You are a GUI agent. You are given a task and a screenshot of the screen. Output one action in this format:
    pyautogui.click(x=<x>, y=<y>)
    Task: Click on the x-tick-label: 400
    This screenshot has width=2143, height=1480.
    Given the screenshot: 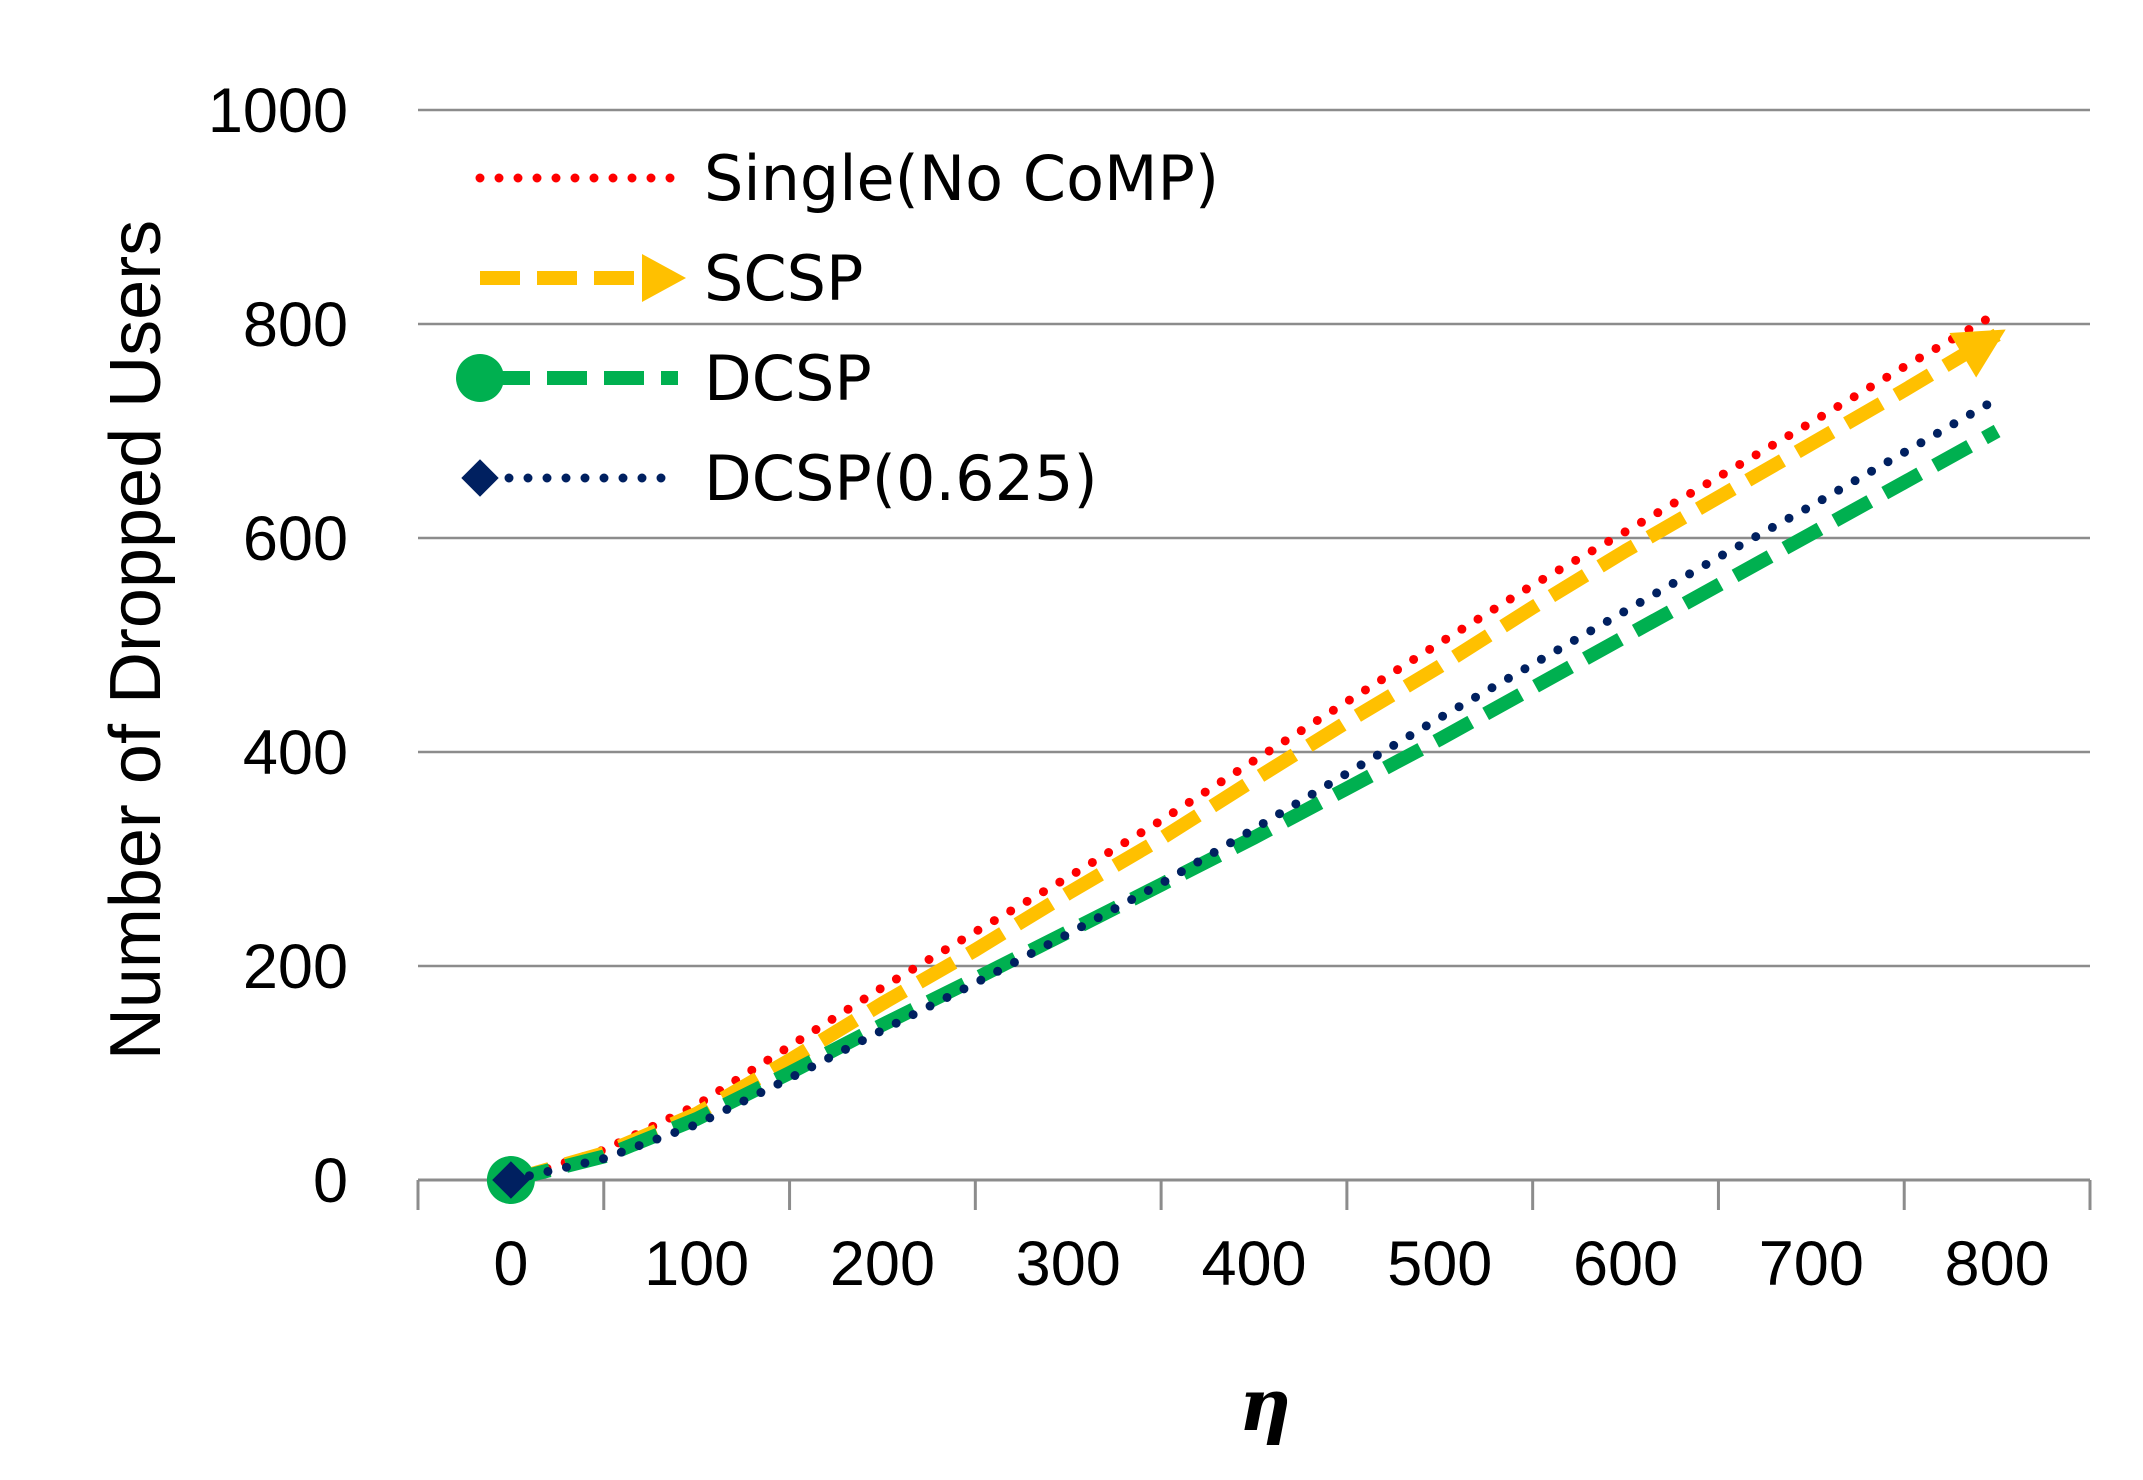 What is the action you would take?
    pyautogui.click(x=1253, y=1264)
    